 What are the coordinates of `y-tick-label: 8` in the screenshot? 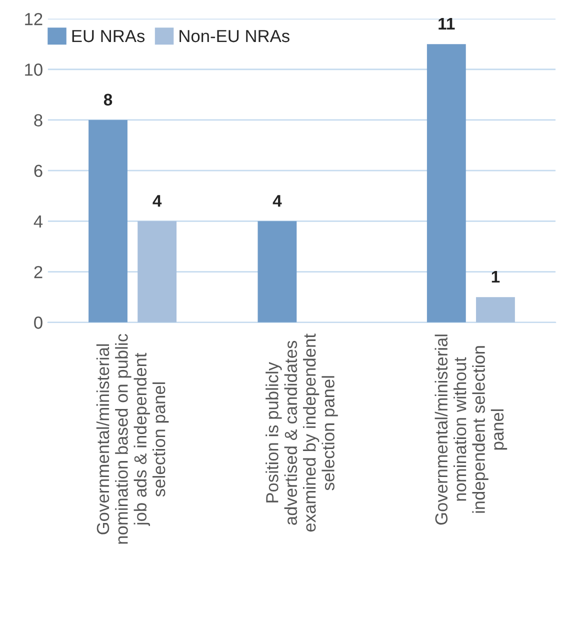 It's located at (38, 120).